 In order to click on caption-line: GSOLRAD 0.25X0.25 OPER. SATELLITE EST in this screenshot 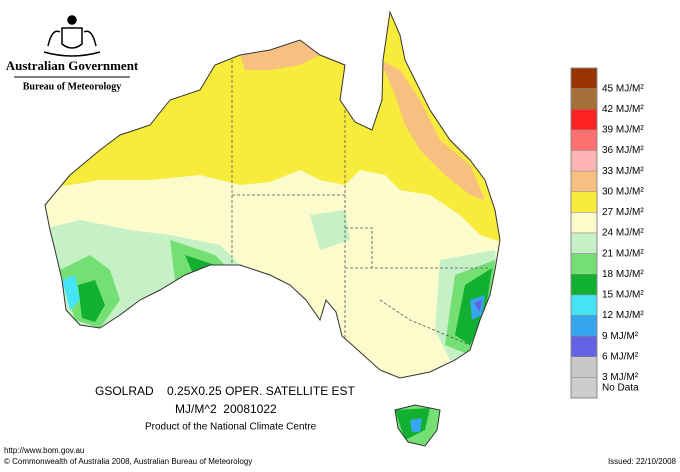, I will do `click(225, 391)`.